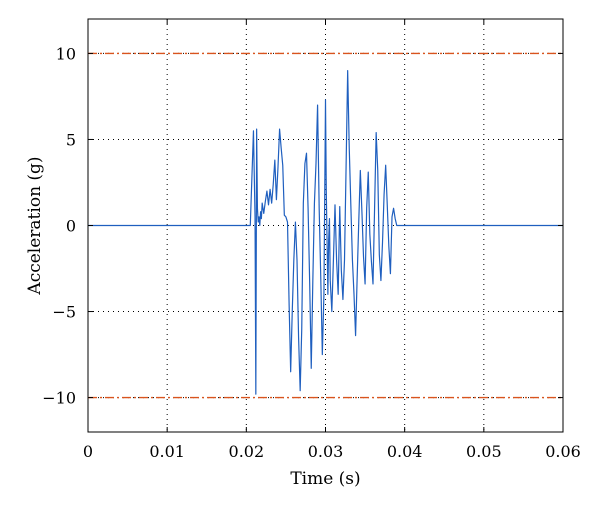 The width and height of the screenshot is (600, 507). I want to click on x-tick-label: 0.06, so click(563, 451).